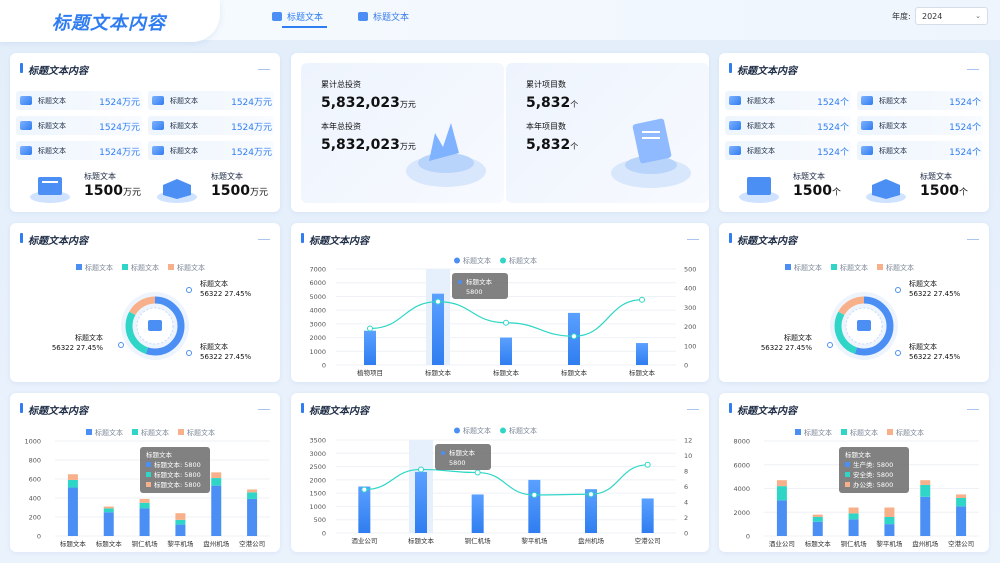 This screenshot has width=1000, height=563. I want to click on y2-tick-label: 100, so click(690, 346).